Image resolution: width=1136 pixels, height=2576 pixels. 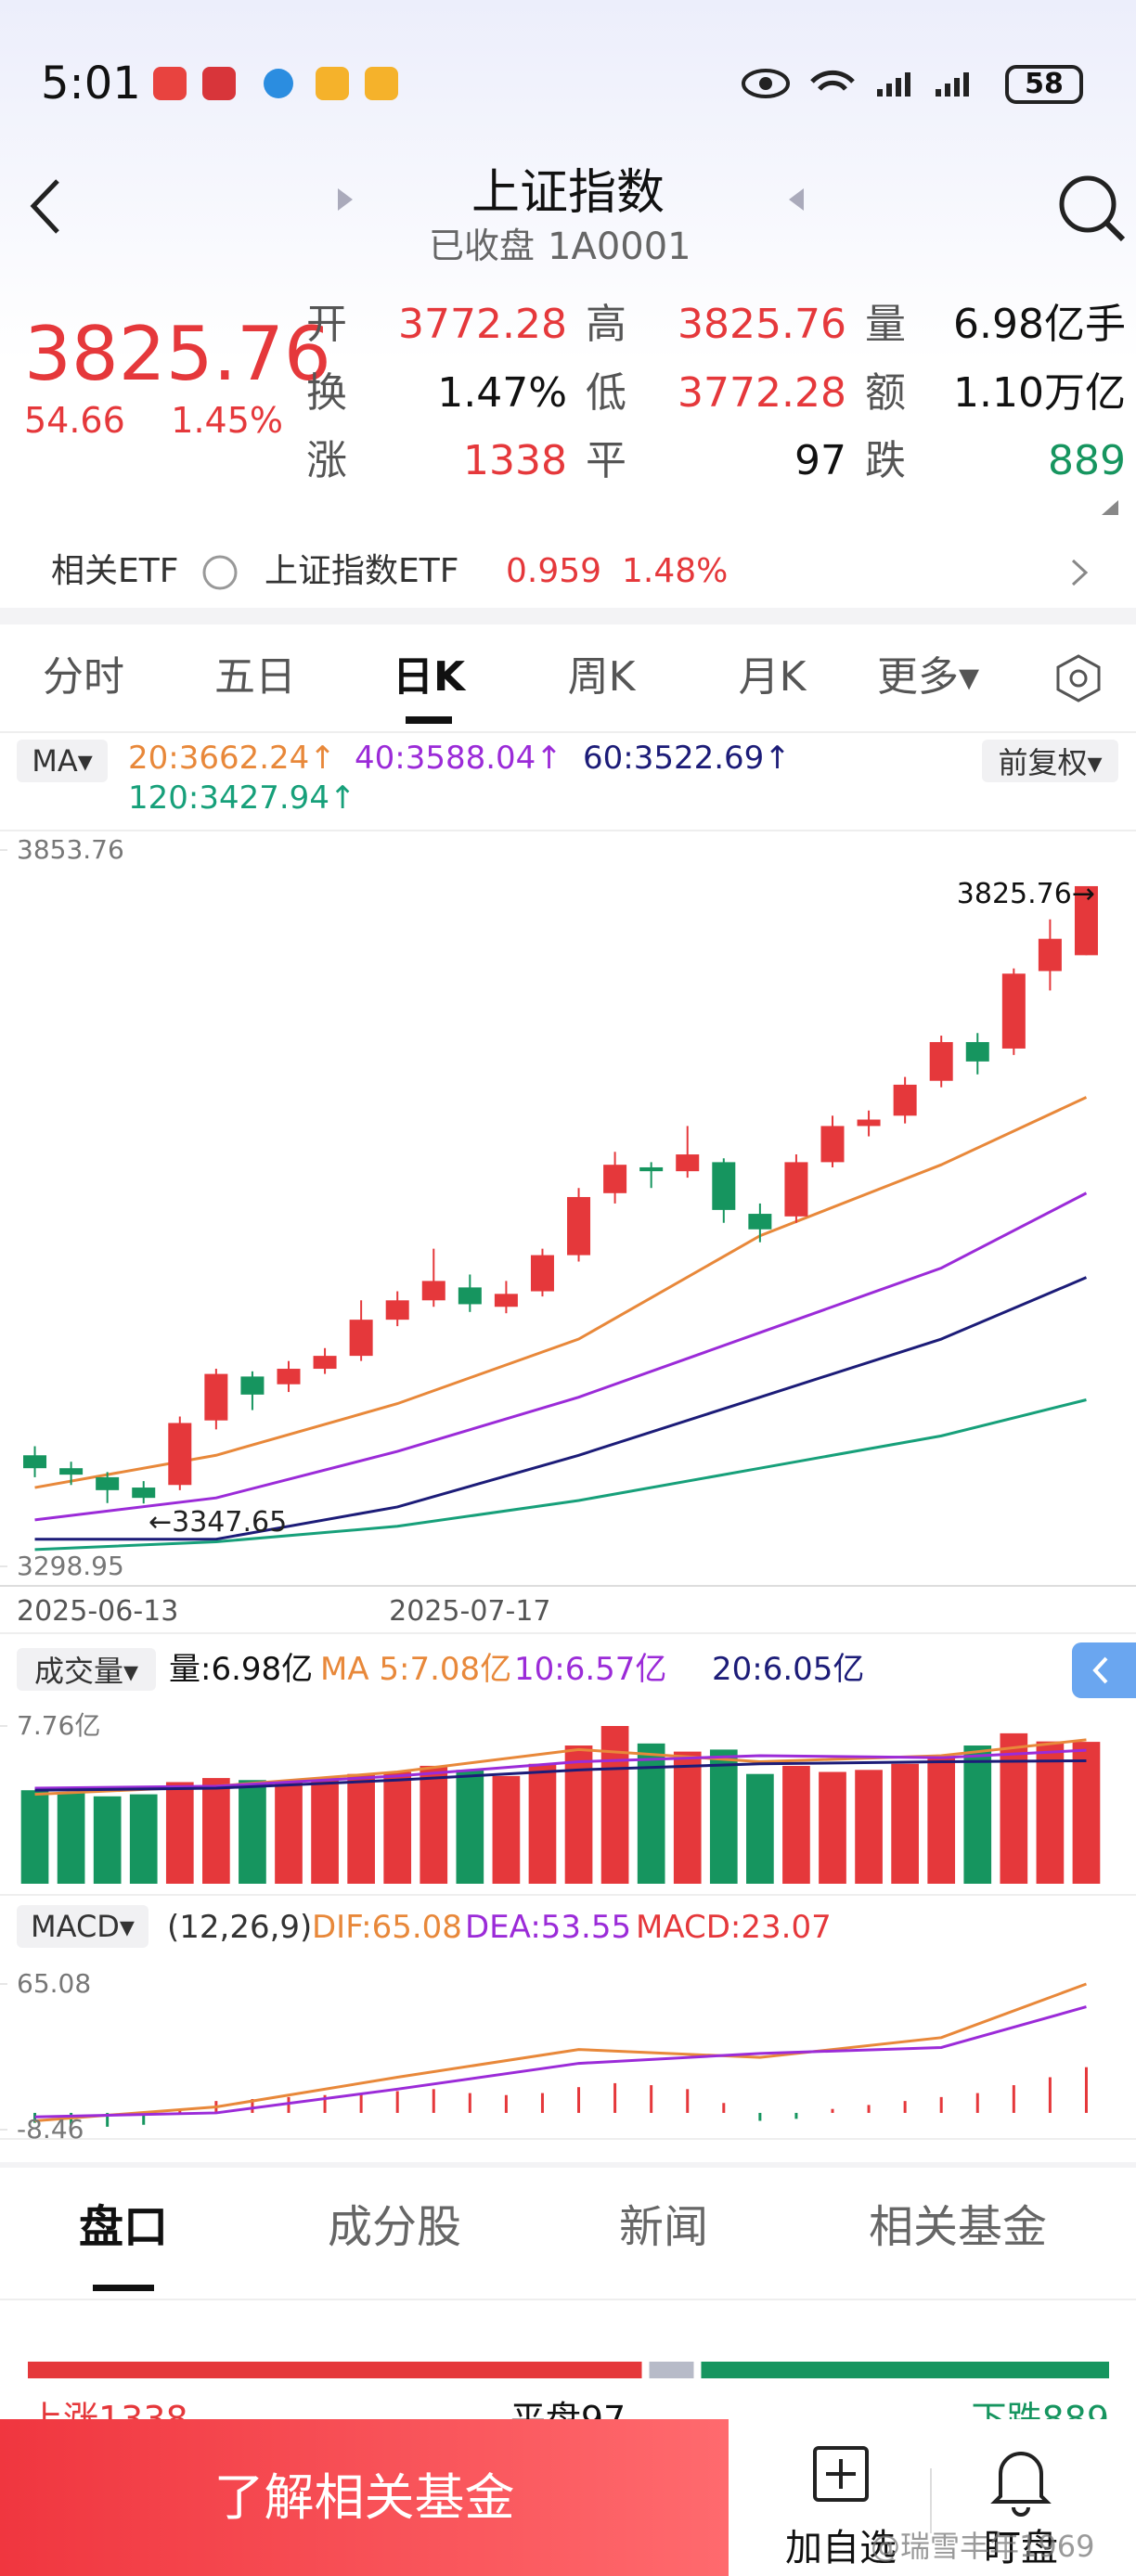 What do you see at coordinates (606, 393) in the screenshot?
I see `field-label: 低` at bounding box center [606, 393].